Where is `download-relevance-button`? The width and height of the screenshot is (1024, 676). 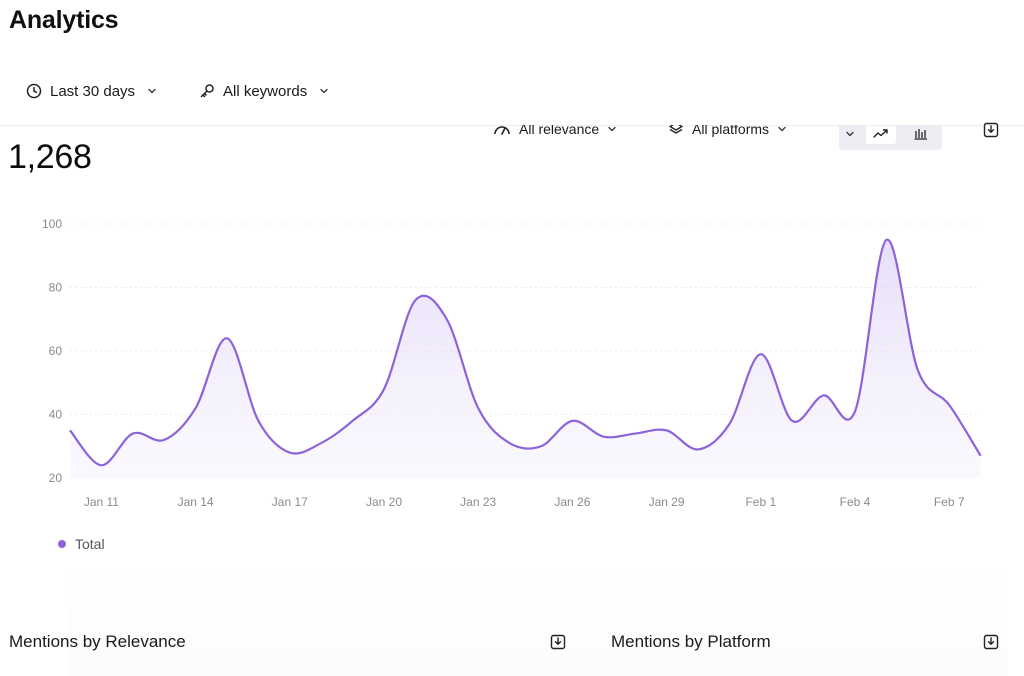 download-relevance-button is located at coordinates (558, 642).